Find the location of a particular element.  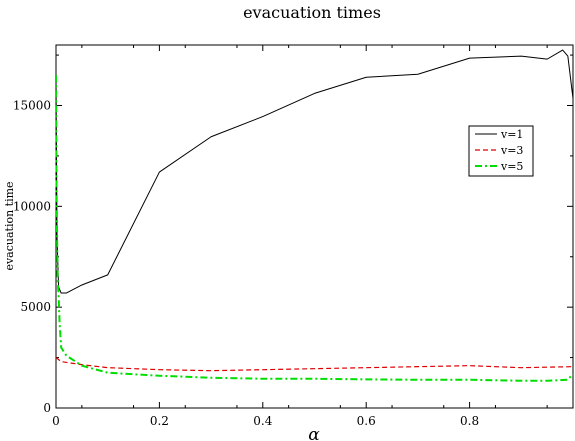

x-tick-label: 0.2 is located at coordinates (159, 421).